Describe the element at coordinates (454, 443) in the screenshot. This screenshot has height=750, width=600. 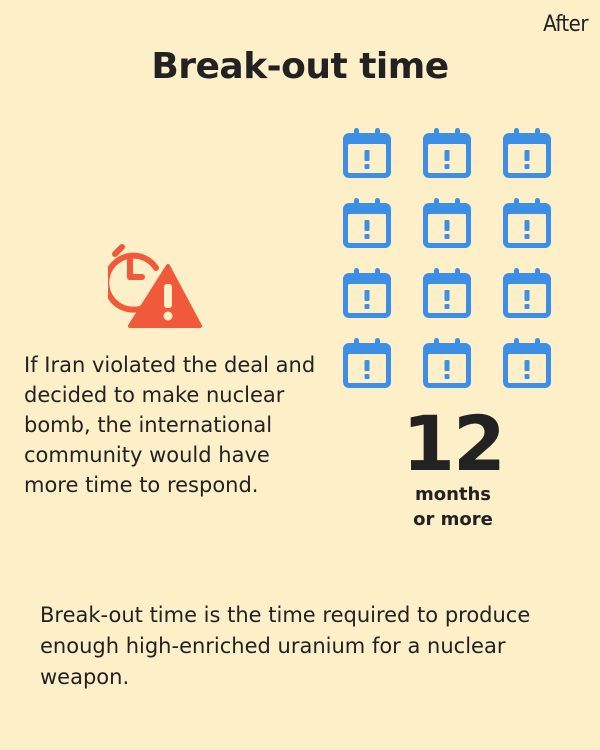
I see `months-count: 12` at that location.